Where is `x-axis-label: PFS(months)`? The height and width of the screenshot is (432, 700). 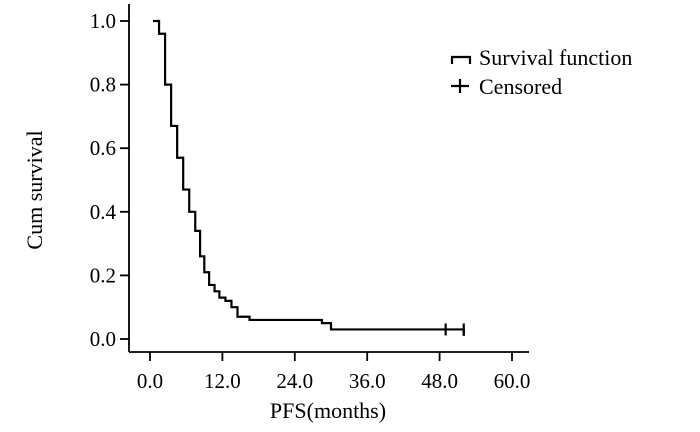 x-axis-label: PFS(months) is located at coordinates (328, 410).